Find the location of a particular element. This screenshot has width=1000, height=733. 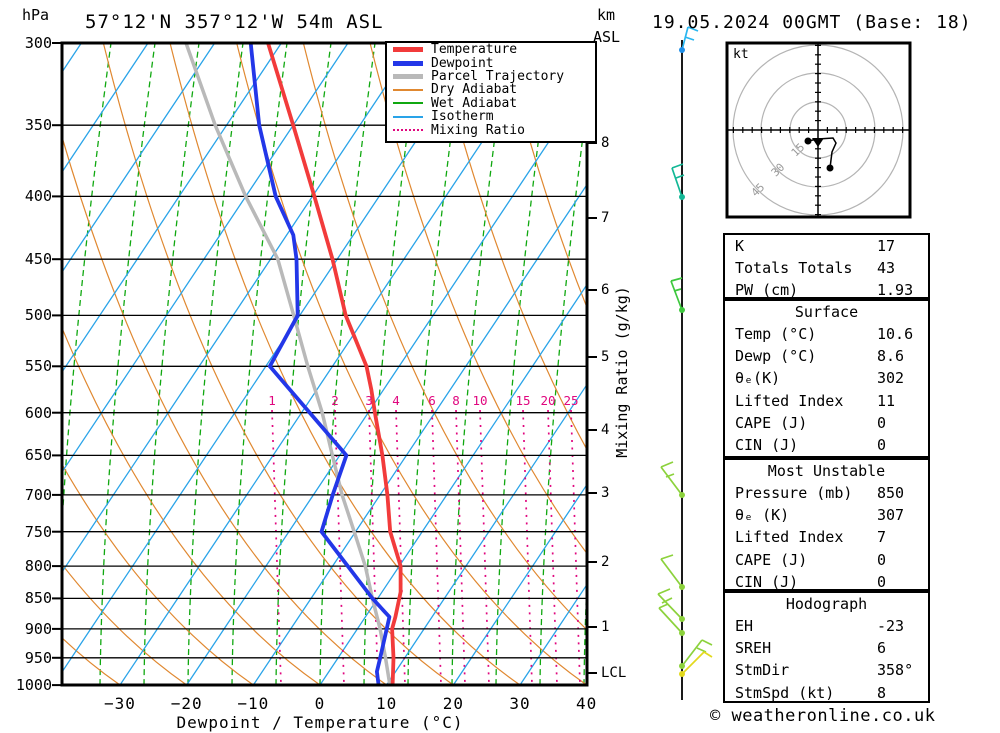

km-axis-label: km is located at coordinates (606, 15).